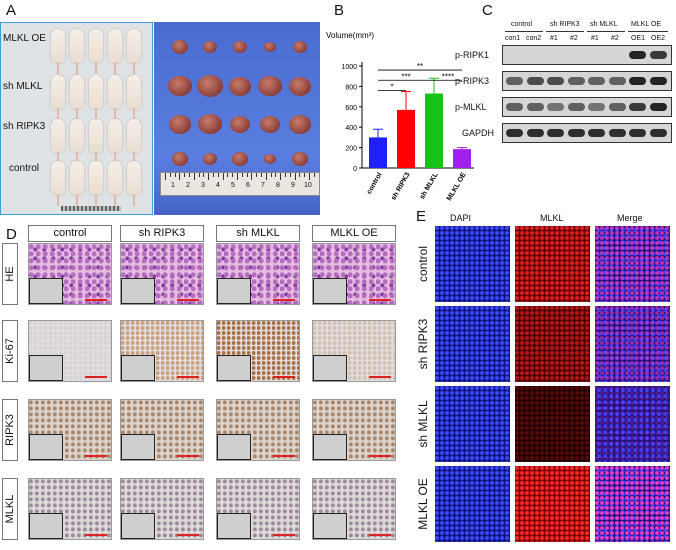  Describe the element at coordinates (552, 218) in the screenshot. I see `fluor-col-header: MLKL` at that location.